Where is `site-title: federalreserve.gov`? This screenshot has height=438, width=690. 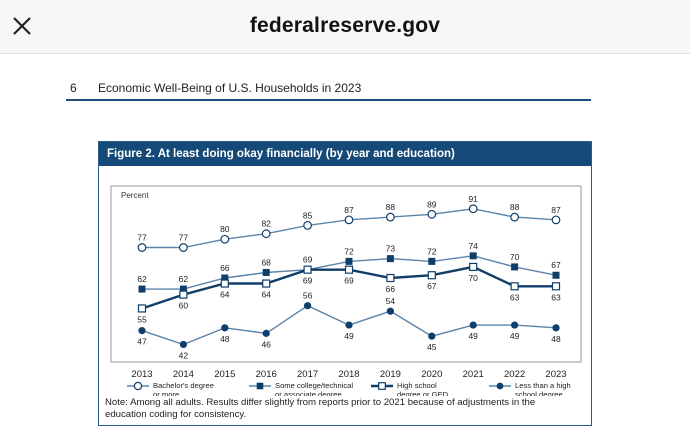
site-title: federalreserve.gov is located at coordinates (345, 25).